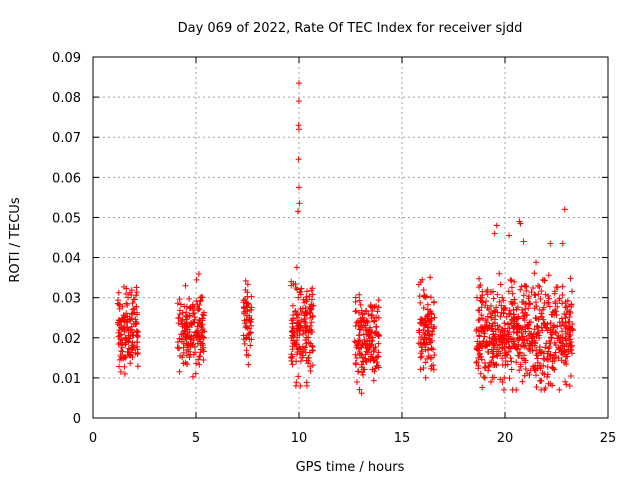 This screenshot has height=480, width=640. I want to click on x-tick-label: 0, so click(93, 438).